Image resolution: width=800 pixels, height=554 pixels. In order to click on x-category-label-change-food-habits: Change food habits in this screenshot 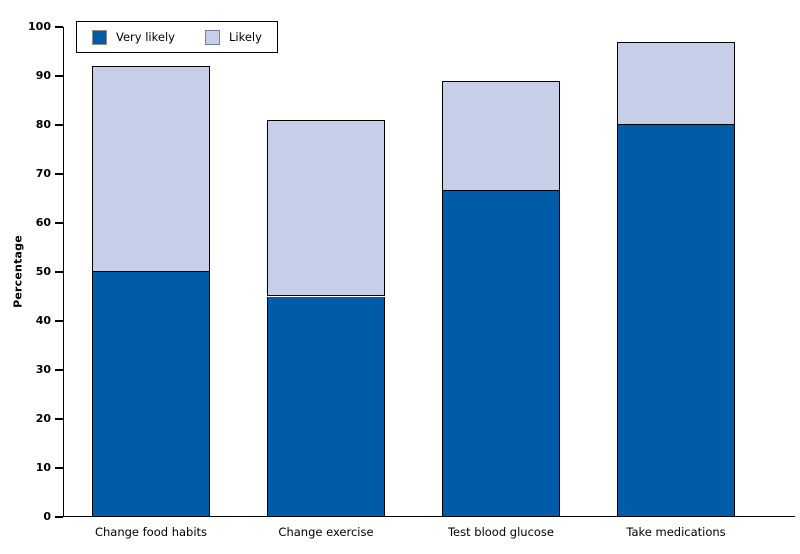, I will do `click(151, 532)`.